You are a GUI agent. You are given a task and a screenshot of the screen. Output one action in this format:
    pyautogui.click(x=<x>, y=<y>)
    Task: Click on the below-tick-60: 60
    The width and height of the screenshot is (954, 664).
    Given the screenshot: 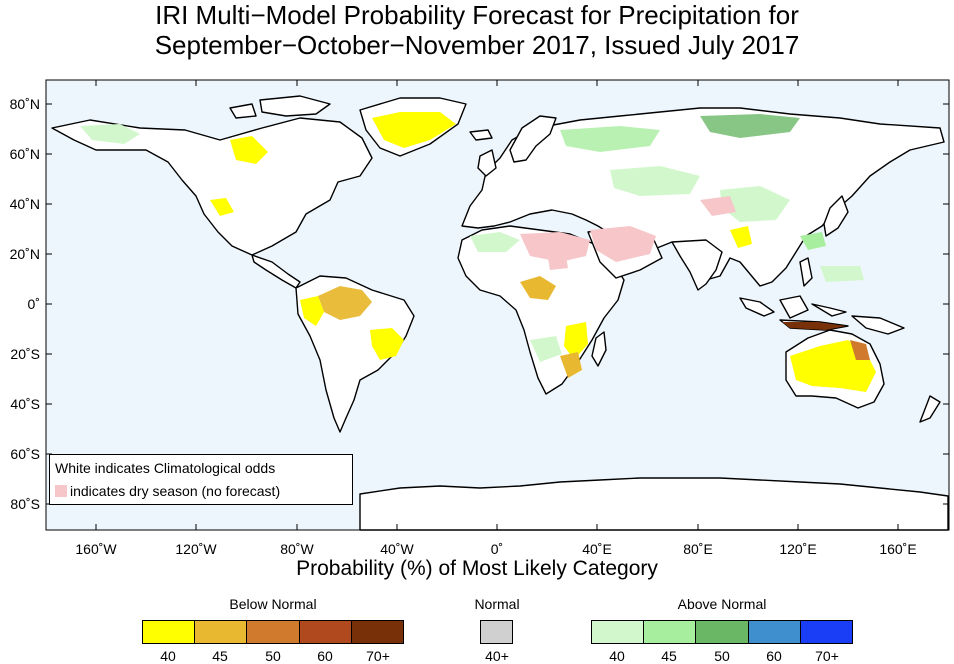 What is the action you would take?
    pyautogui.click(x=325, y=656)
    